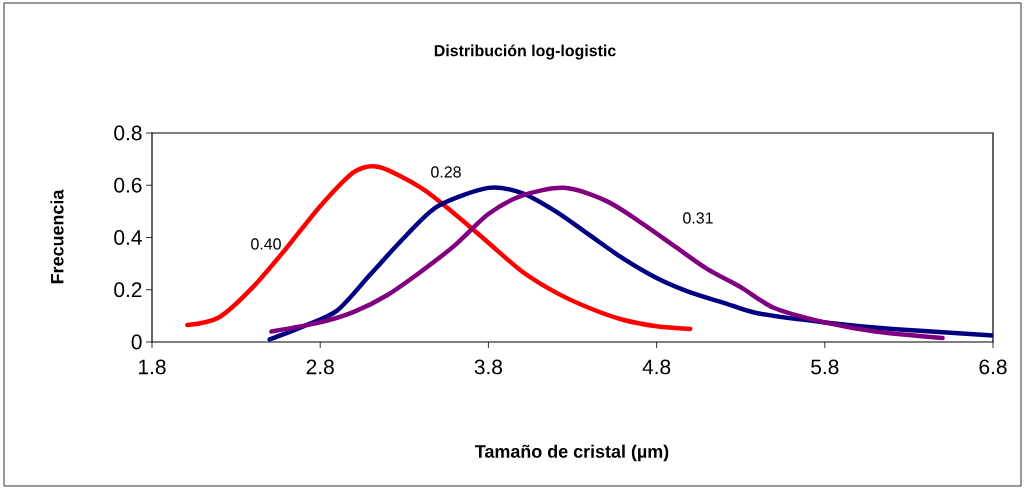 The height and width of the screenshot is (489, 1025). What do you see at coordinates (57, 236) in the screenshot?
I see `y-axis-title: Frecuencia` at bounding box center [57, 236].